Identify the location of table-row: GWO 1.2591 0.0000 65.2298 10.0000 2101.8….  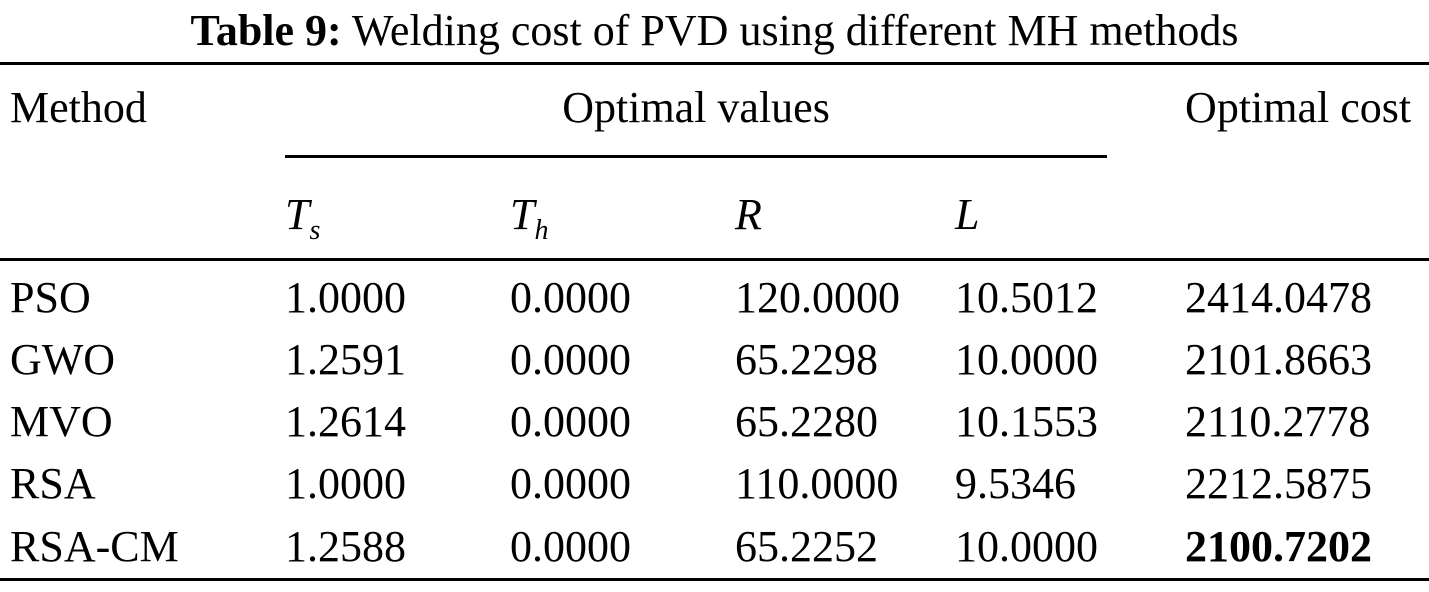
(714, 360).